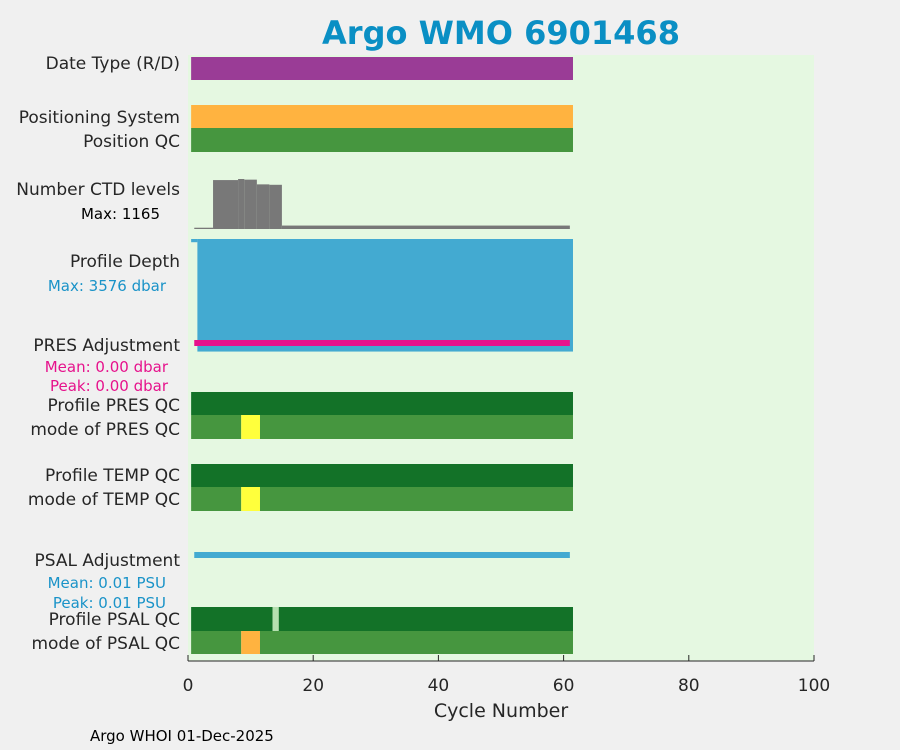 The height and width of the screenshot is (750, 900). What do you see at coordinates (114, 620) in the screenshot?
I see `label-profile-psal-qc: Profile PSAL QC` at bounding box center [114, 620].